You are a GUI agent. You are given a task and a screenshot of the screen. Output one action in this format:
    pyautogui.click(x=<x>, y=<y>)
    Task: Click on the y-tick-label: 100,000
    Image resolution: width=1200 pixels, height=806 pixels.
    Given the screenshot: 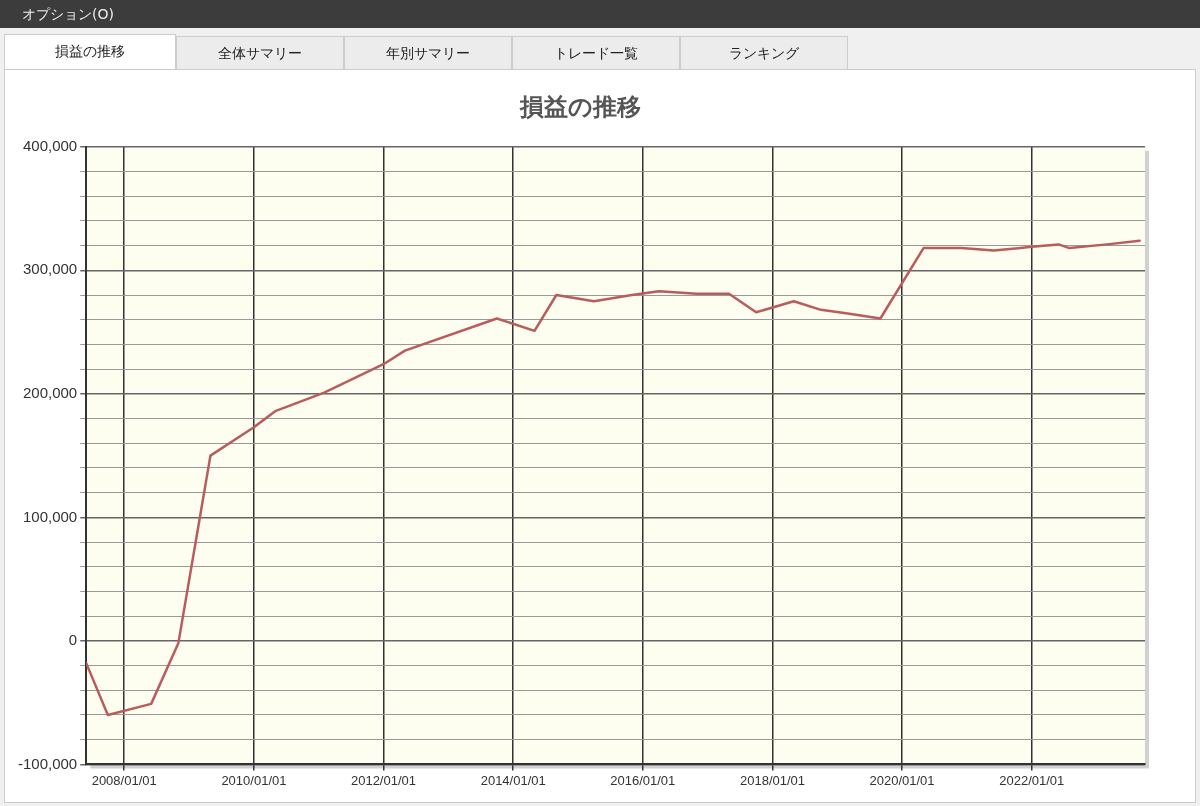 What is the action you would take?
    pyautogui.click(x=50, y=516)
    